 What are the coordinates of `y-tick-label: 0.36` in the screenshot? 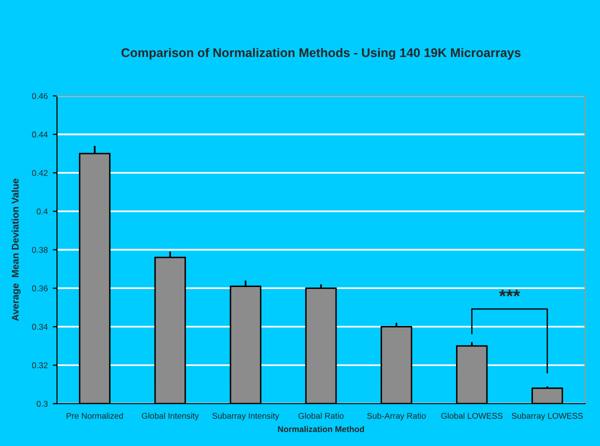 It's located at (40, 288).